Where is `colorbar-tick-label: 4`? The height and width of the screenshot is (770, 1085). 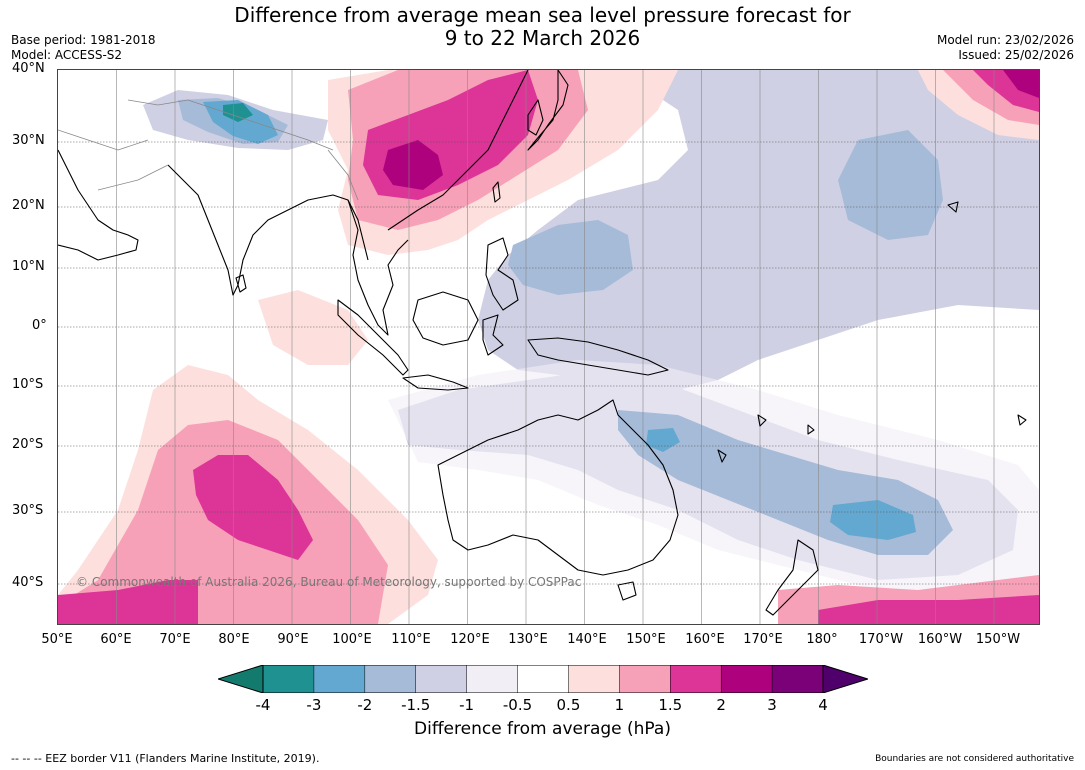
colorbar-tick-label: 4 is located at coordinates (823, 705).